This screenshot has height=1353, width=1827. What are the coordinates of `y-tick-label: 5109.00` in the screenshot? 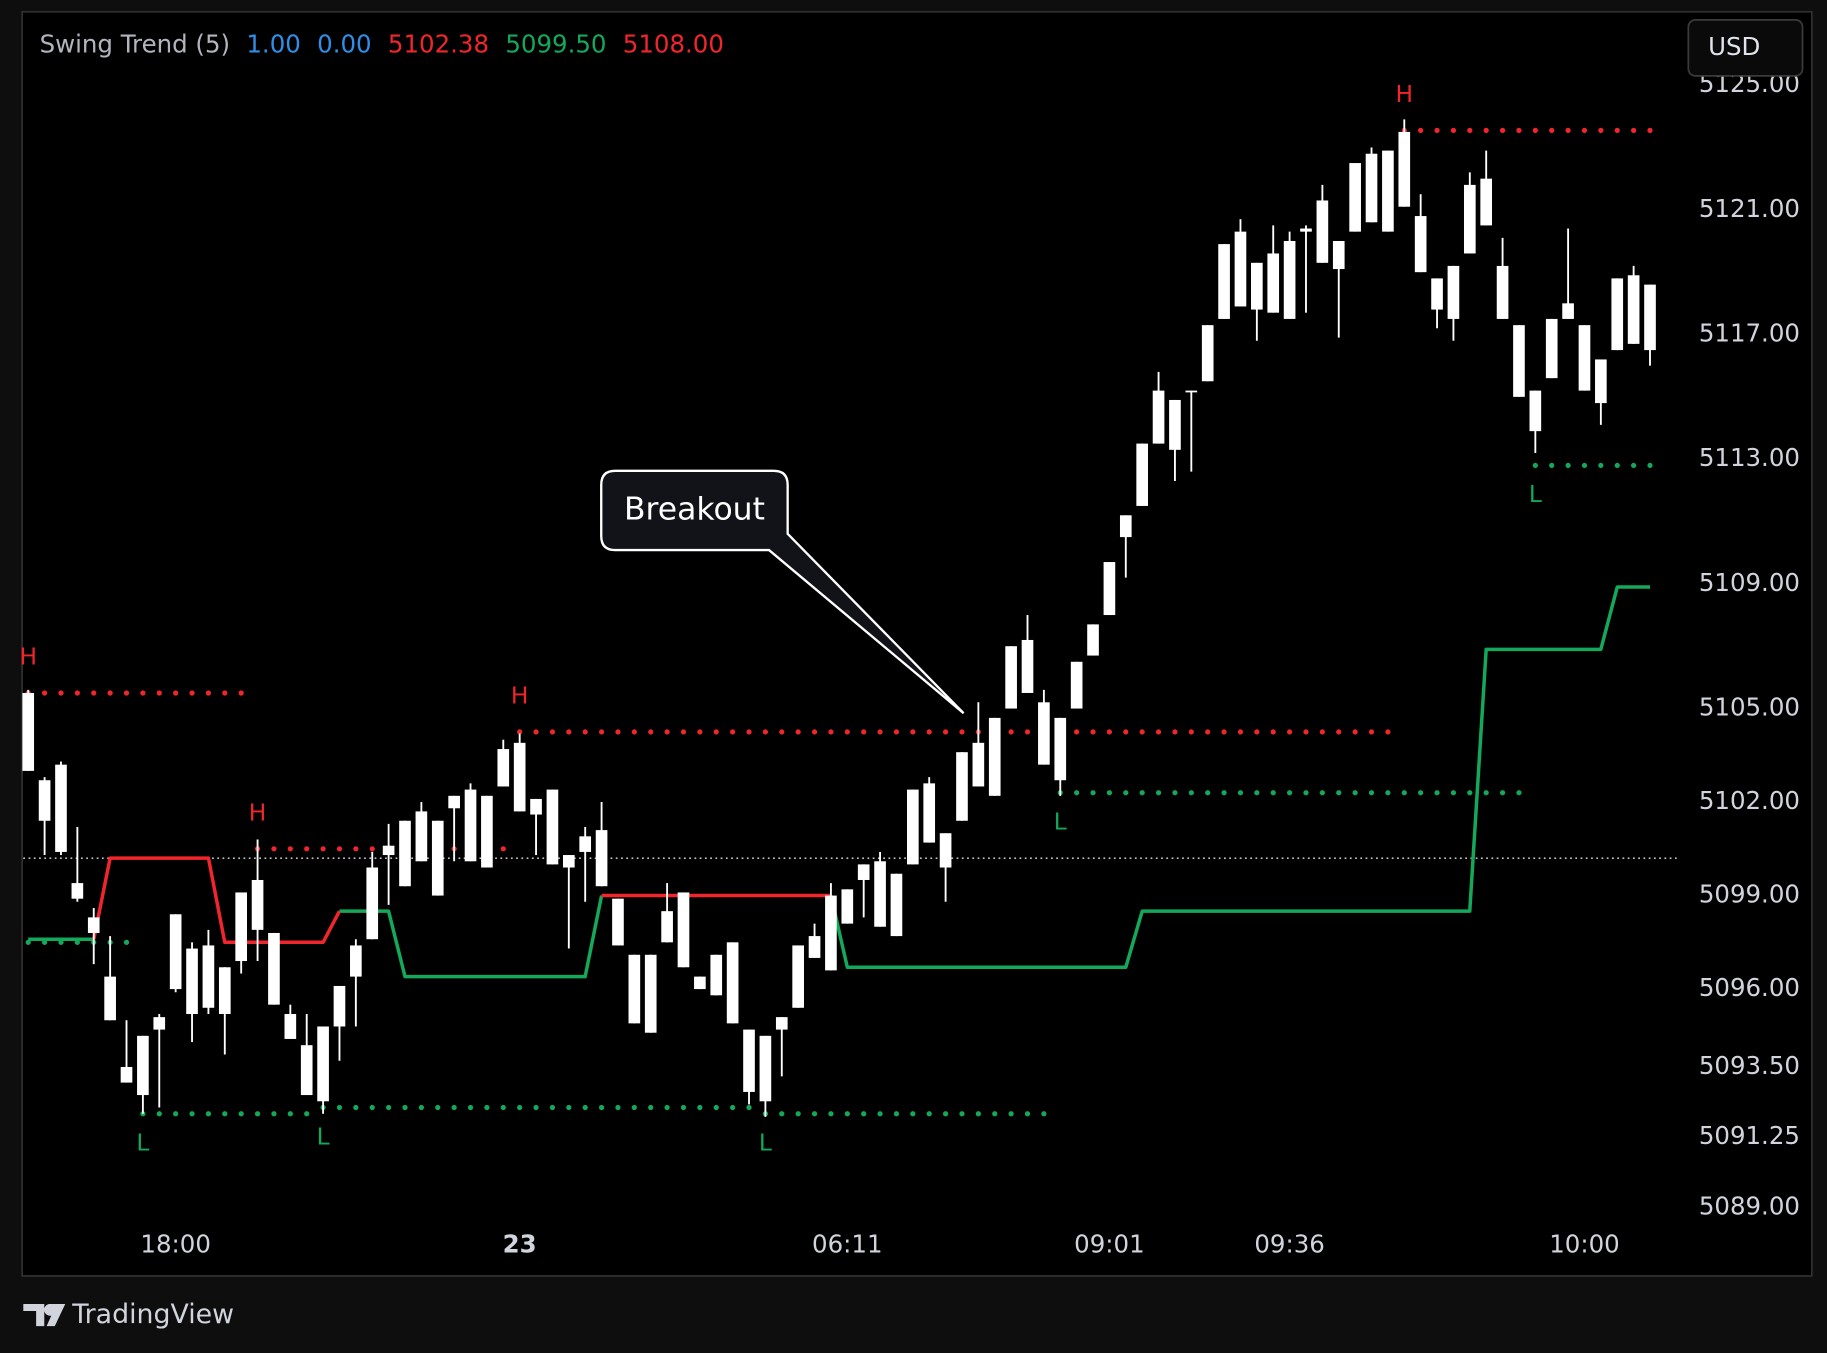 It's located at (1749, 582).